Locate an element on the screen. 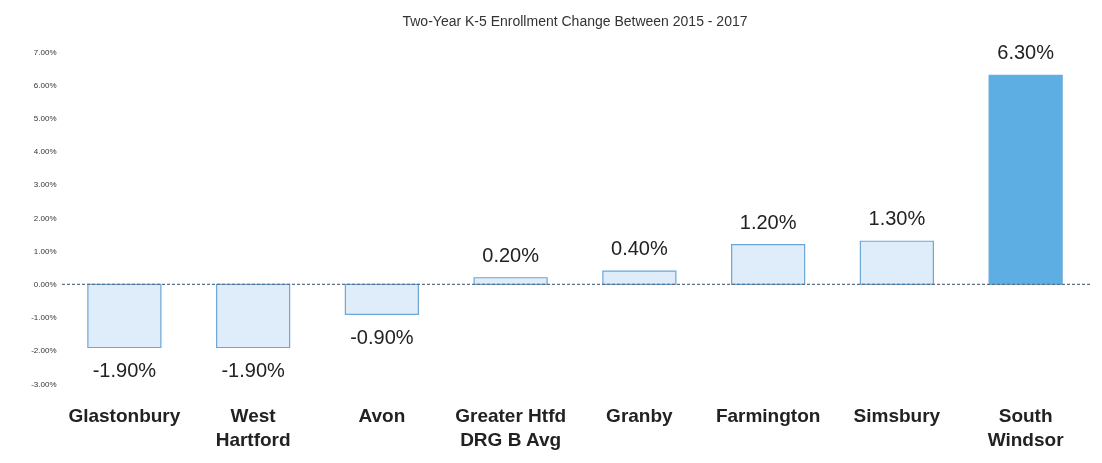 This screenshot has width=1102, height=463. y-tick-label: 0.00% is located at coordinates (45, 284).